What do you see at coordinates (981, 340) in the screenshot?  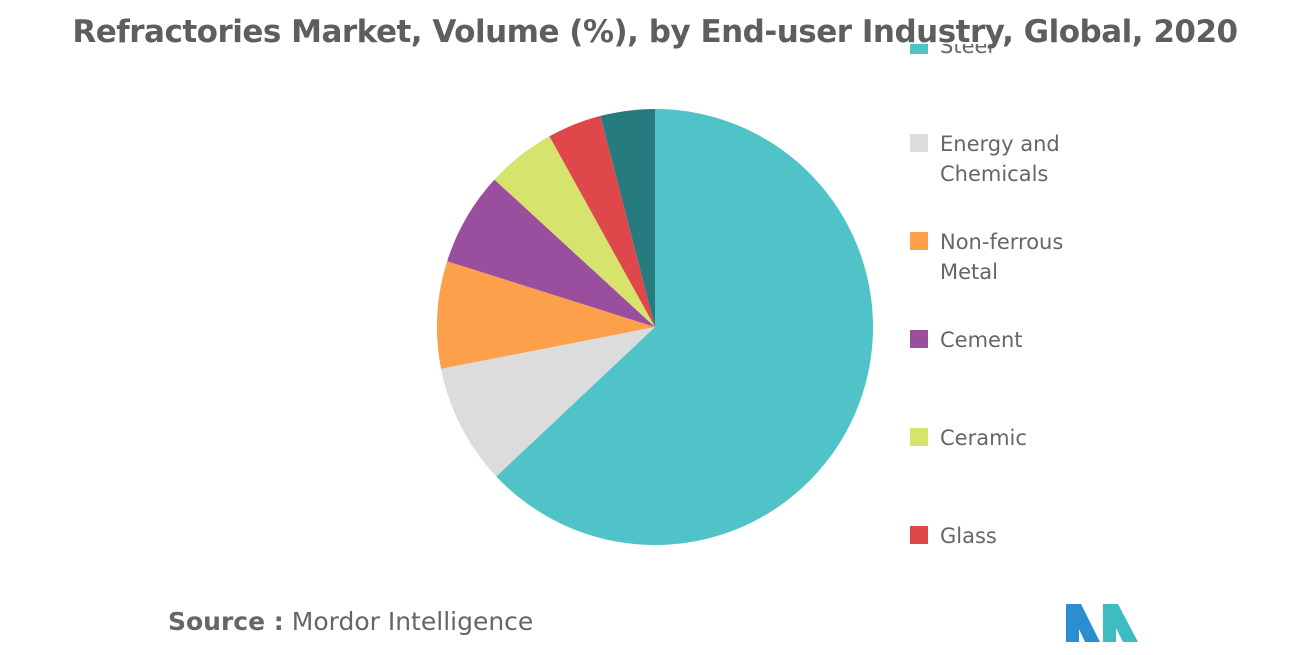 I see `legend-label: Cement` at bounding box center [981, 340].